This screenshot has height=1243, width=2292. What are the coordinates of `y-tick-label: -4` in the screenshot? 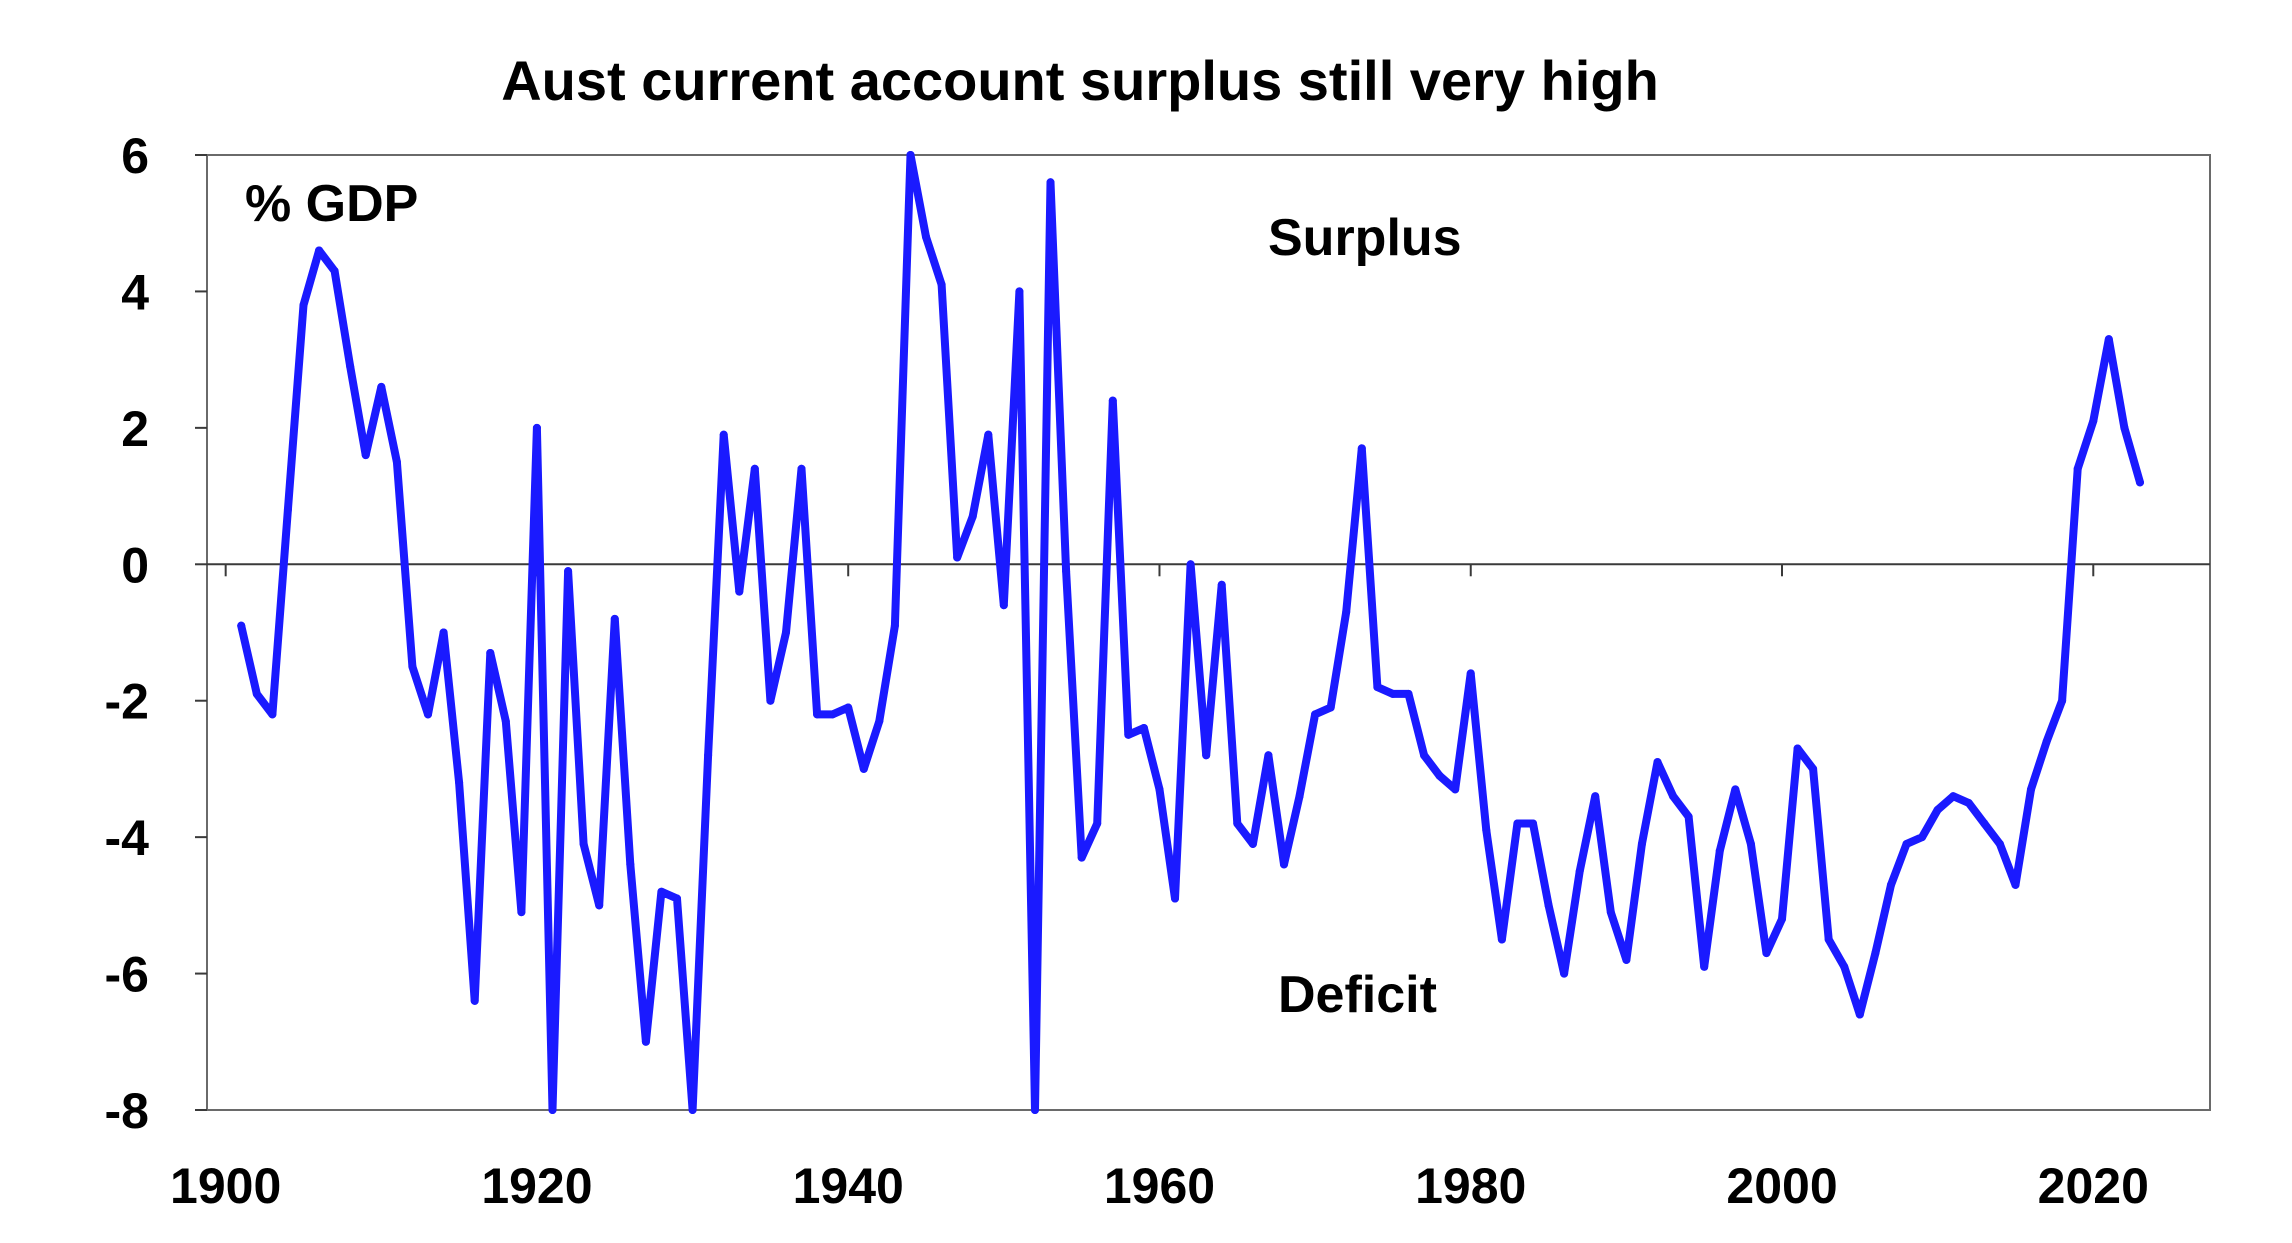 It's located at (127, 838).